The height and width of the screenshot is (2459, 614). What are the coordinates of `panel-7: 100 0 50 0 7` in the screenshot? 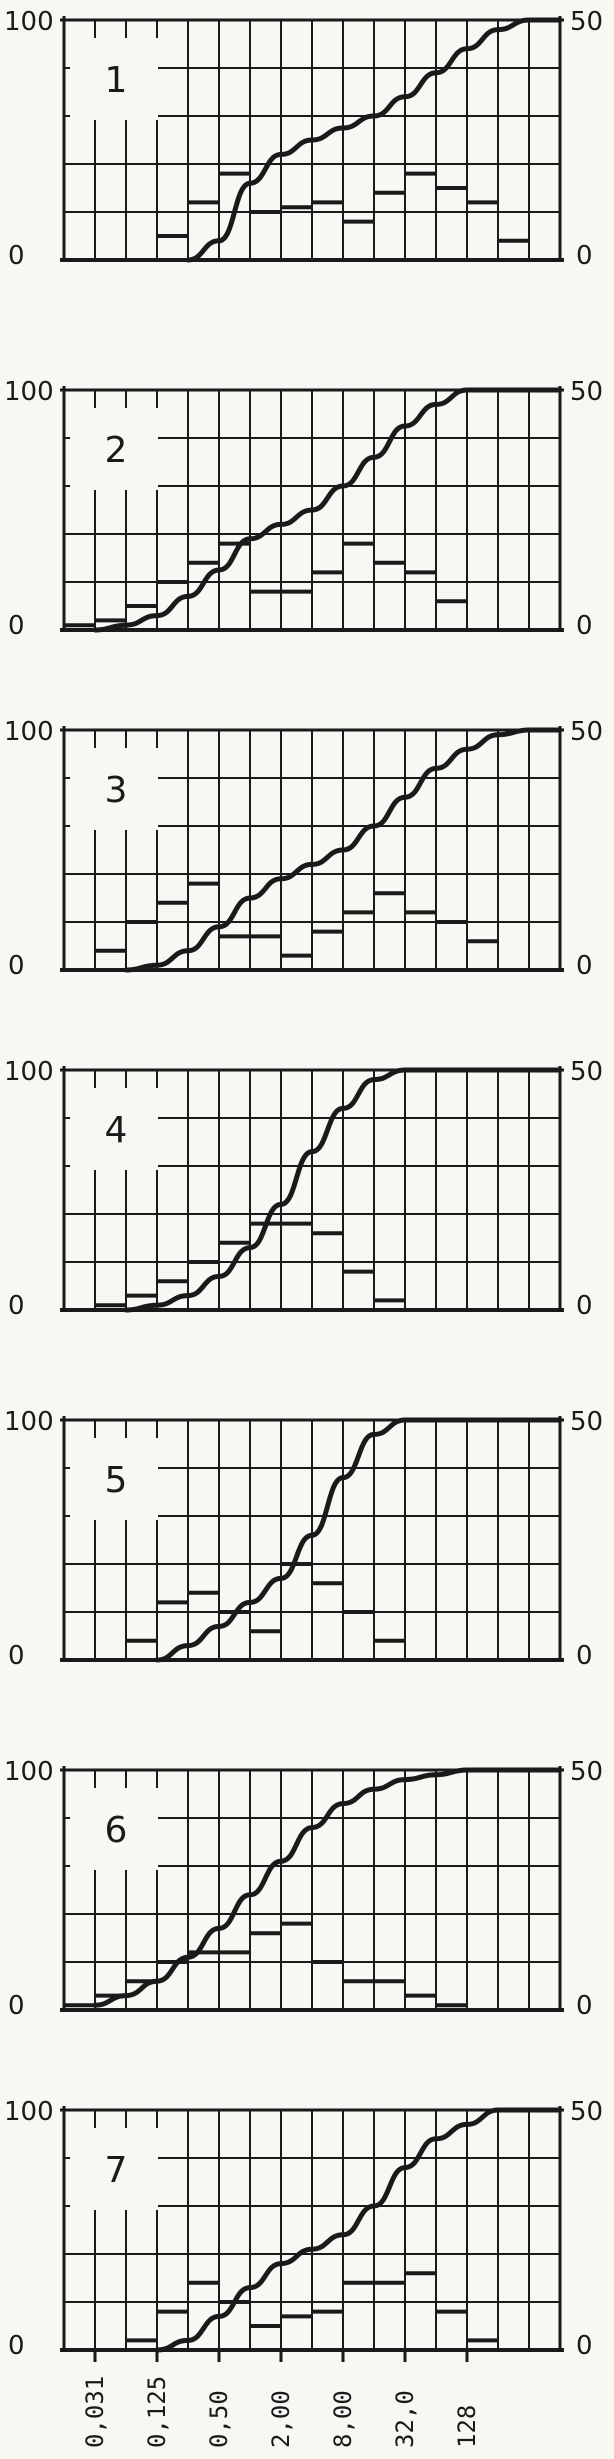 It's located at (303, 2229).